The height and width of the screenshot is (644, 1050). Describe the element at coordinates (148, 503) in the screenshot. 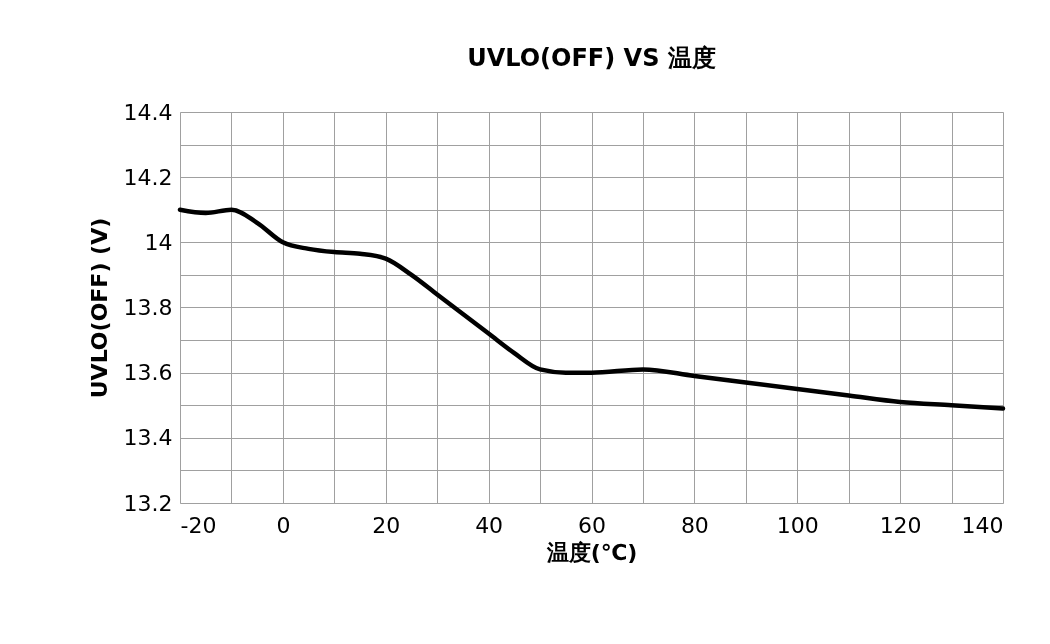

I see `y-tick-label: 13.2` at that location.